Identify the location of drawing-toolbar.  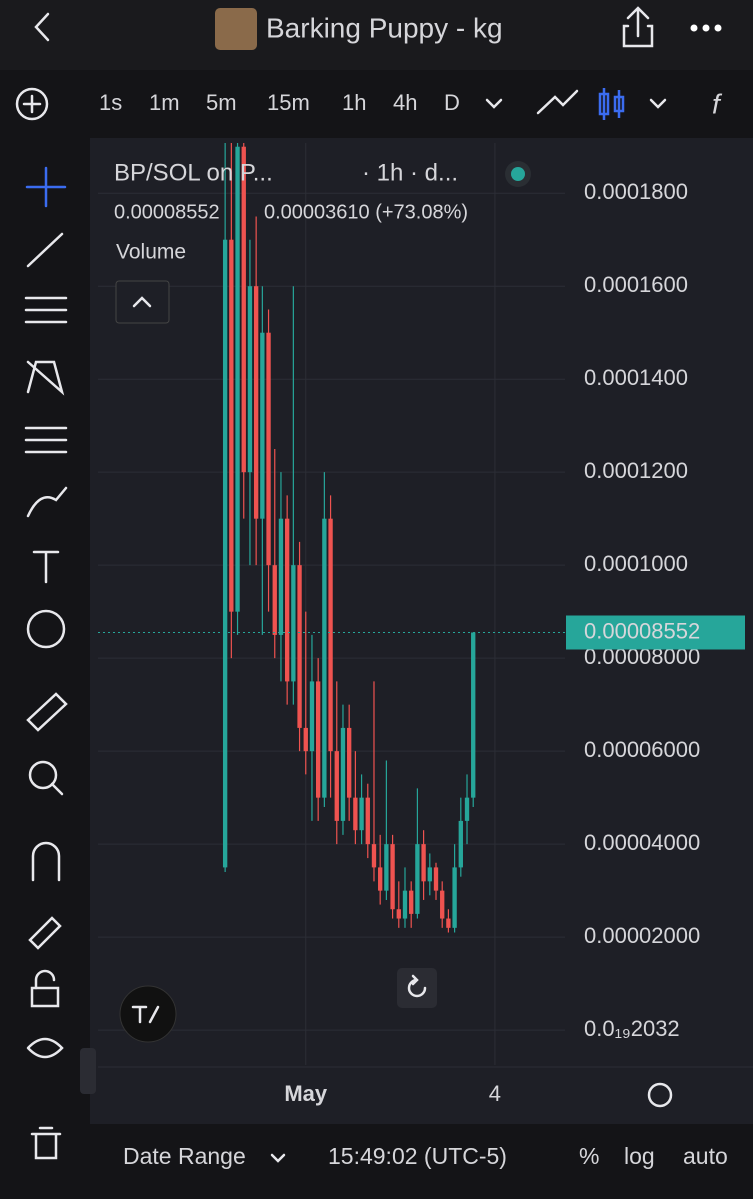
(45, 668).